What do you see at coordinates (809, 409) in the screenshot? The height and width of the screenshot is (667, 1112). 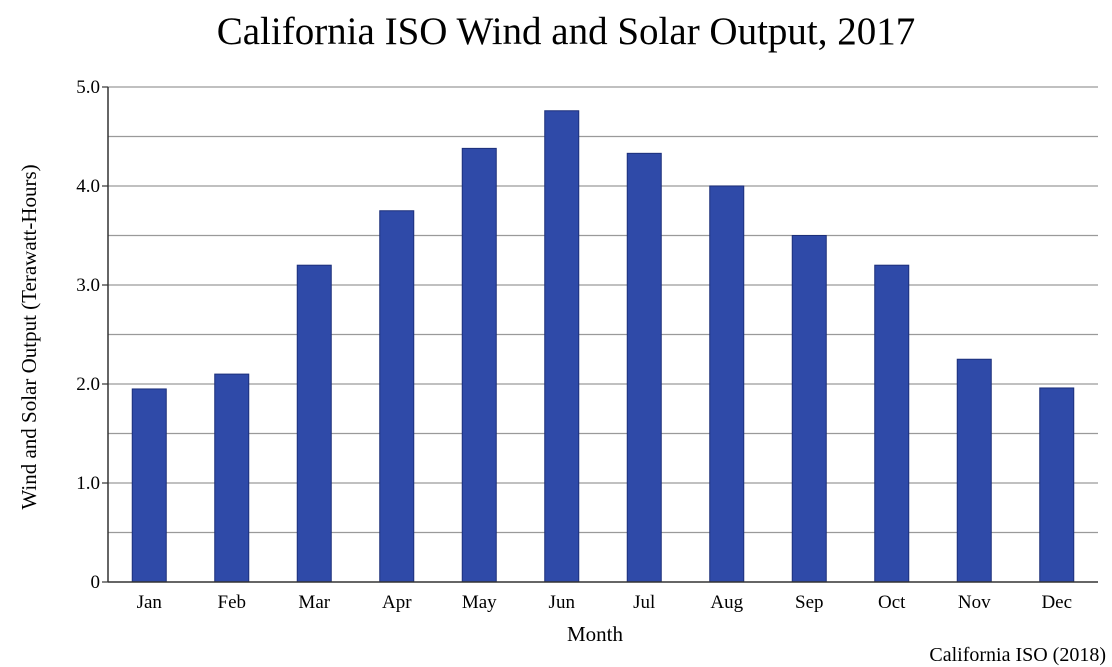 I see `bar-sep` at bounding box center [809, 409].